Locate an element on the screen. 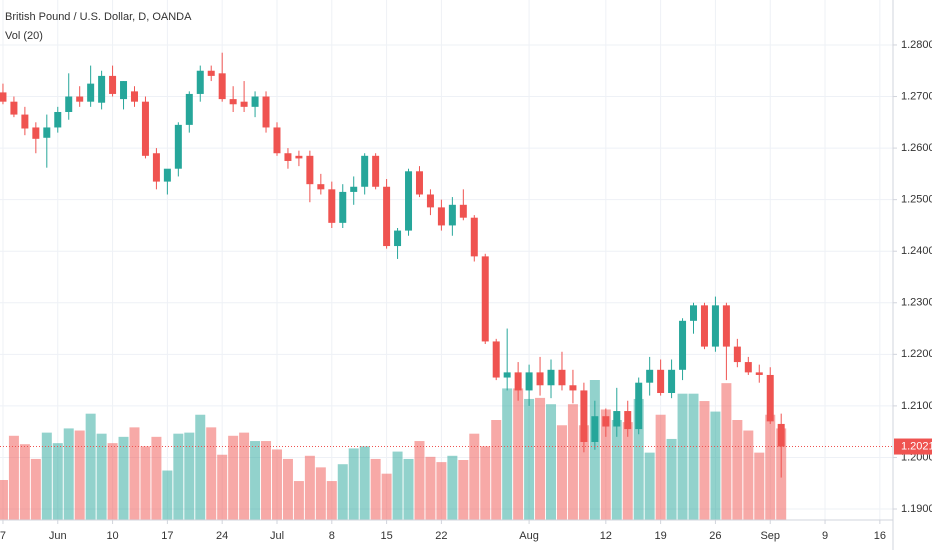 This screenshot has height=550, width=932. x-tick-label: 24 is located at coordinates (222, 536).